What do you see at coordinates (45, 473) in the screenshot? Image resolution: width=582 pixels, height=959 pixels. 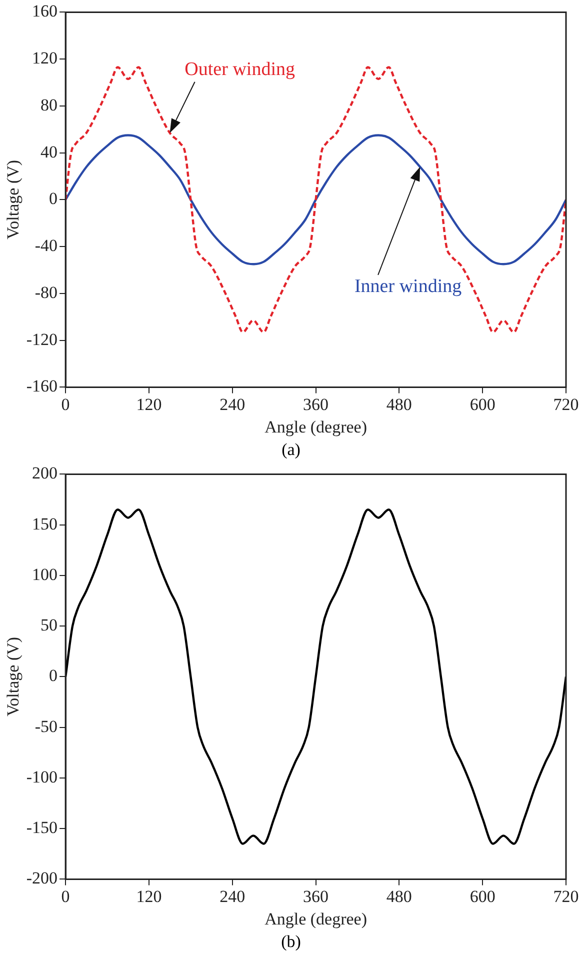 I see `y-tick-label: 200` at bounding box center [45, 473].